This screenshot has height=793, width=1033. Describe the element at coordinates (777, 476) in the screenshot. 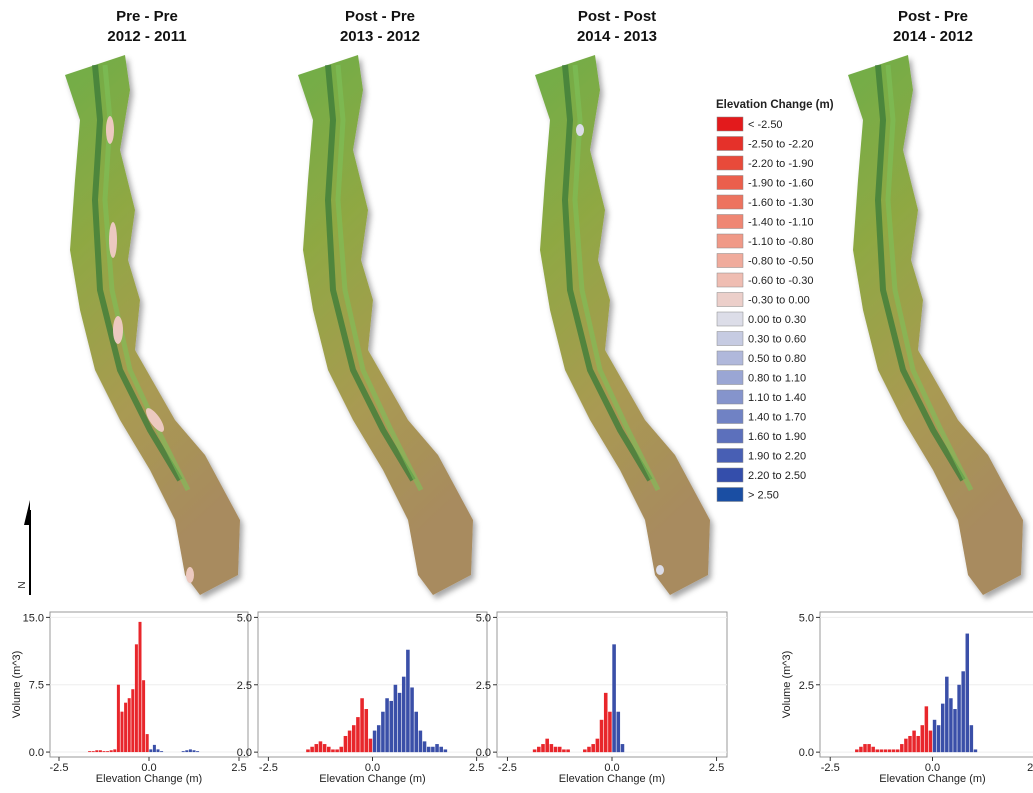

I see `legend-label: 2.20 to 2.50` at that location.